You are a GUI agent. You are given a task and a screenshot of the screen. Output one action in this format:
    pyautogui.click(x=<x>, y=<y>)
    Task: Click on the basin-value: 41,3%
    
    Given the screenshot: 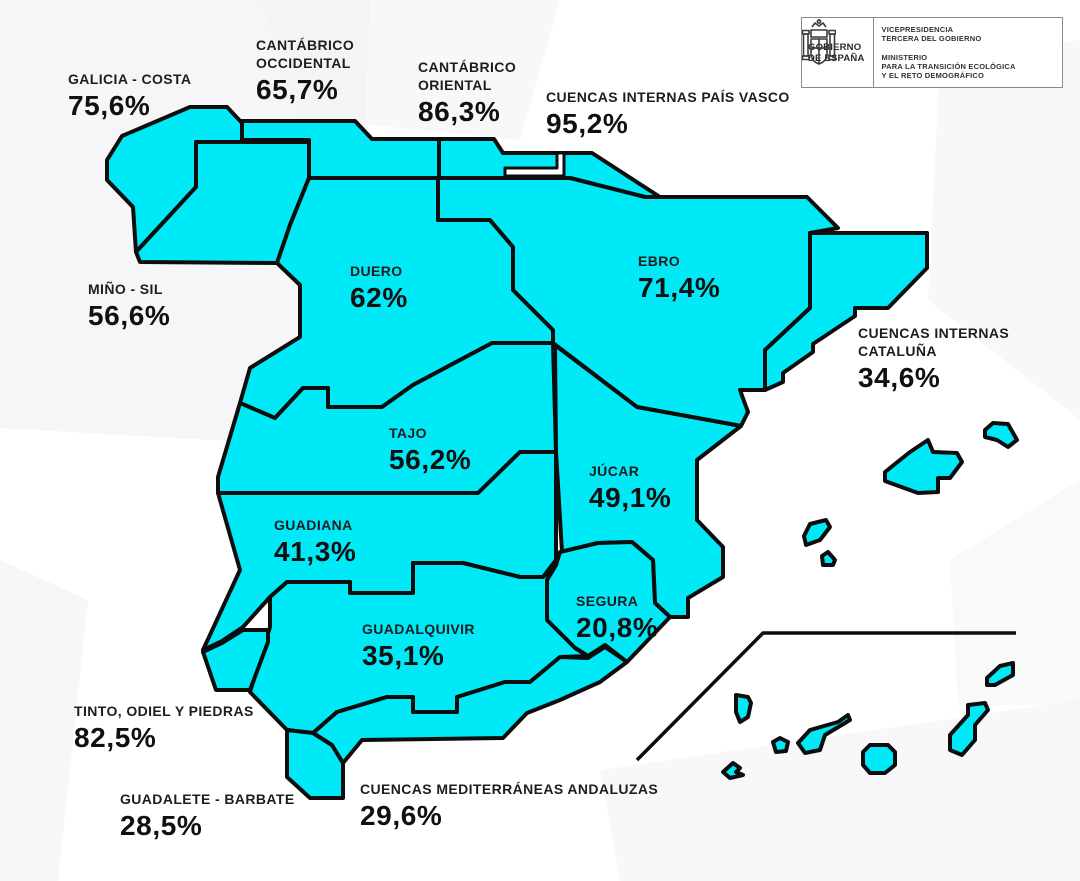 What is the action you would take?
    pyautogui.click(x=315, y=551)
    